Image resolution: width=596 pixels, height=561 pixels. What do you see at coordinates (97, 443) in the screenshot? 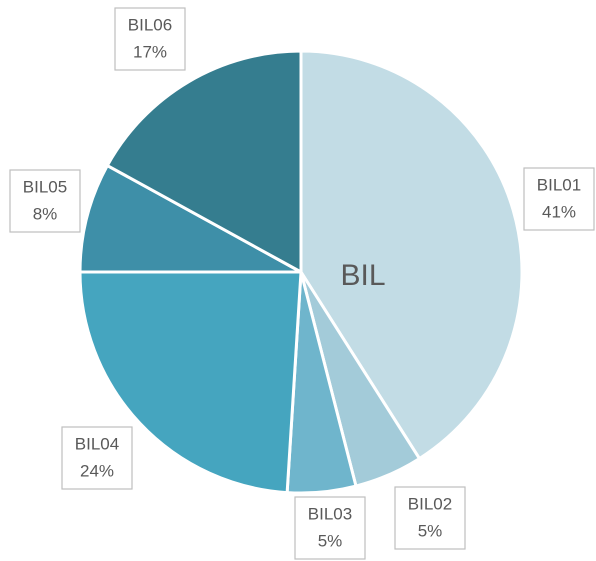
I see `slice-category-label: BIL04` at bounding box center [97, 443].